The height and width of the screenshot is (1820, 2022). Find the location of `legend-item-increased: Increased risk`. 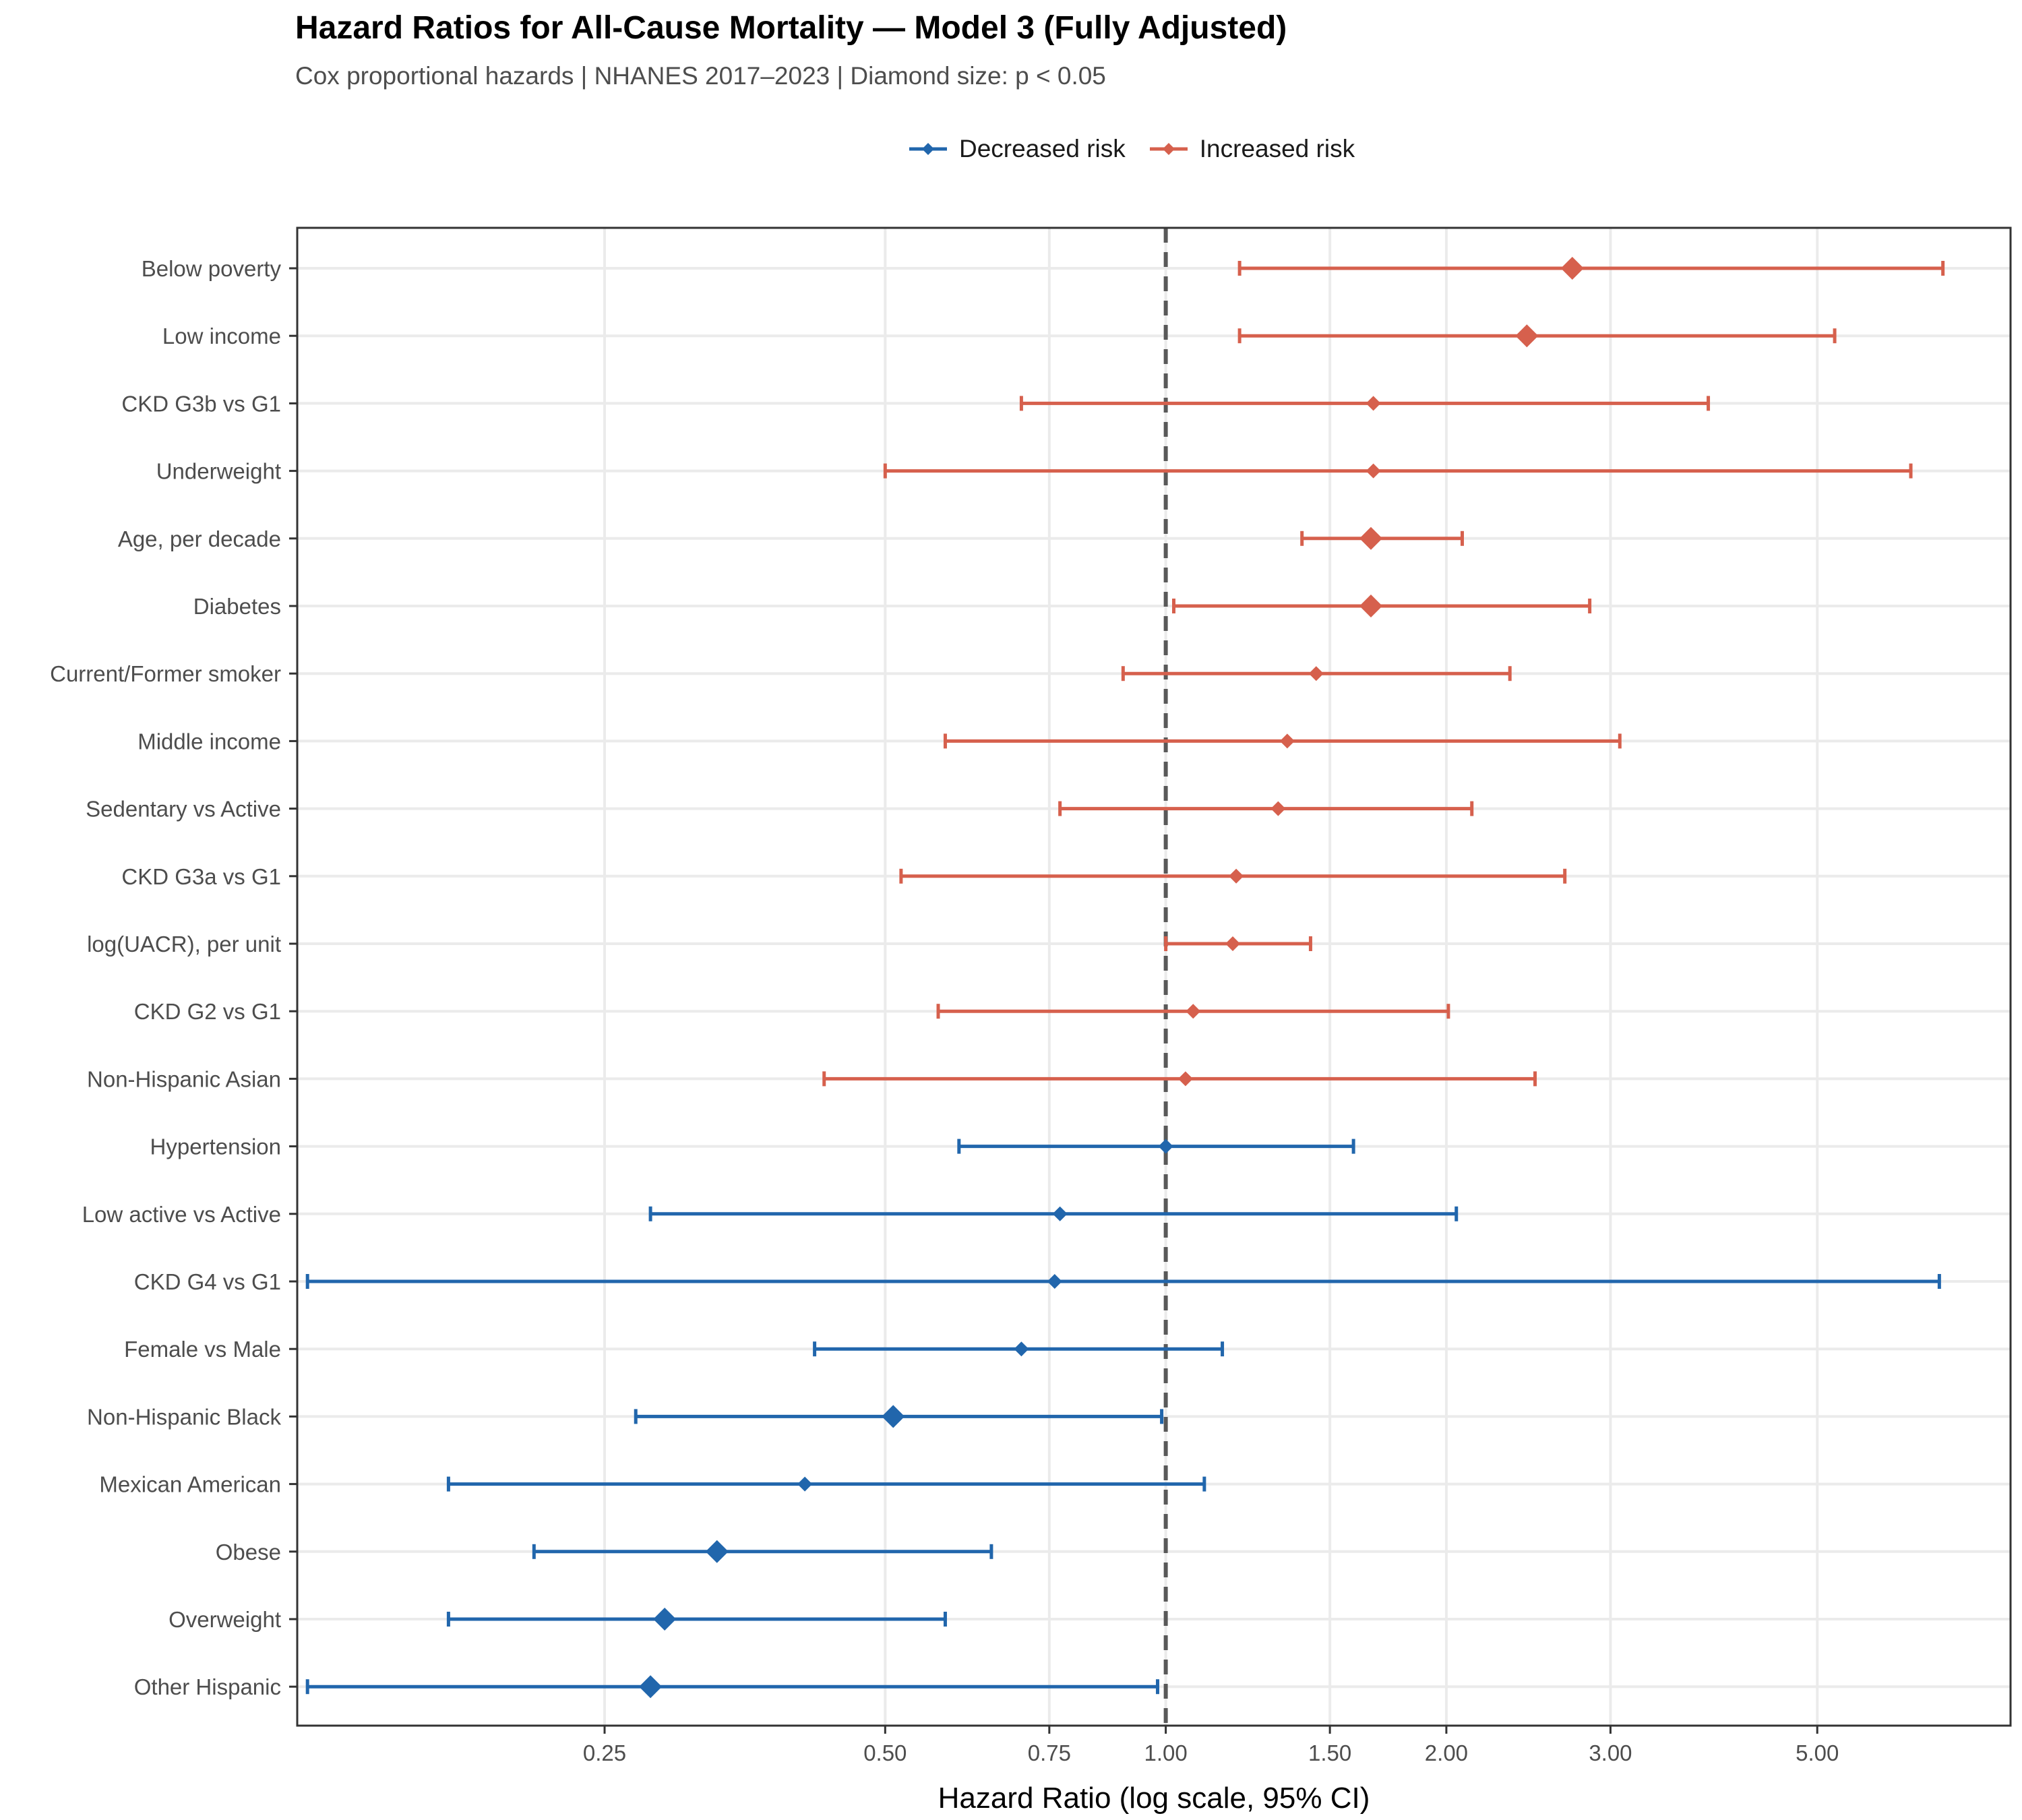

legend-item-increased: Increased risk is located at coordinates (1251, 149).